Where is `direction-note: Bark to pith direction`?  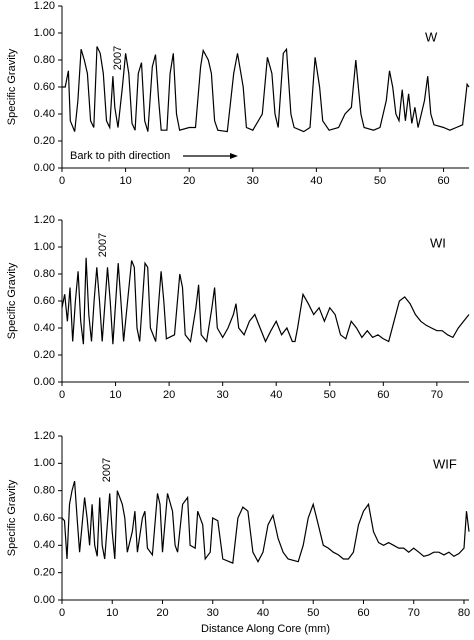 direction-note: Bark to pith direction is located at coordinates (120, 156).